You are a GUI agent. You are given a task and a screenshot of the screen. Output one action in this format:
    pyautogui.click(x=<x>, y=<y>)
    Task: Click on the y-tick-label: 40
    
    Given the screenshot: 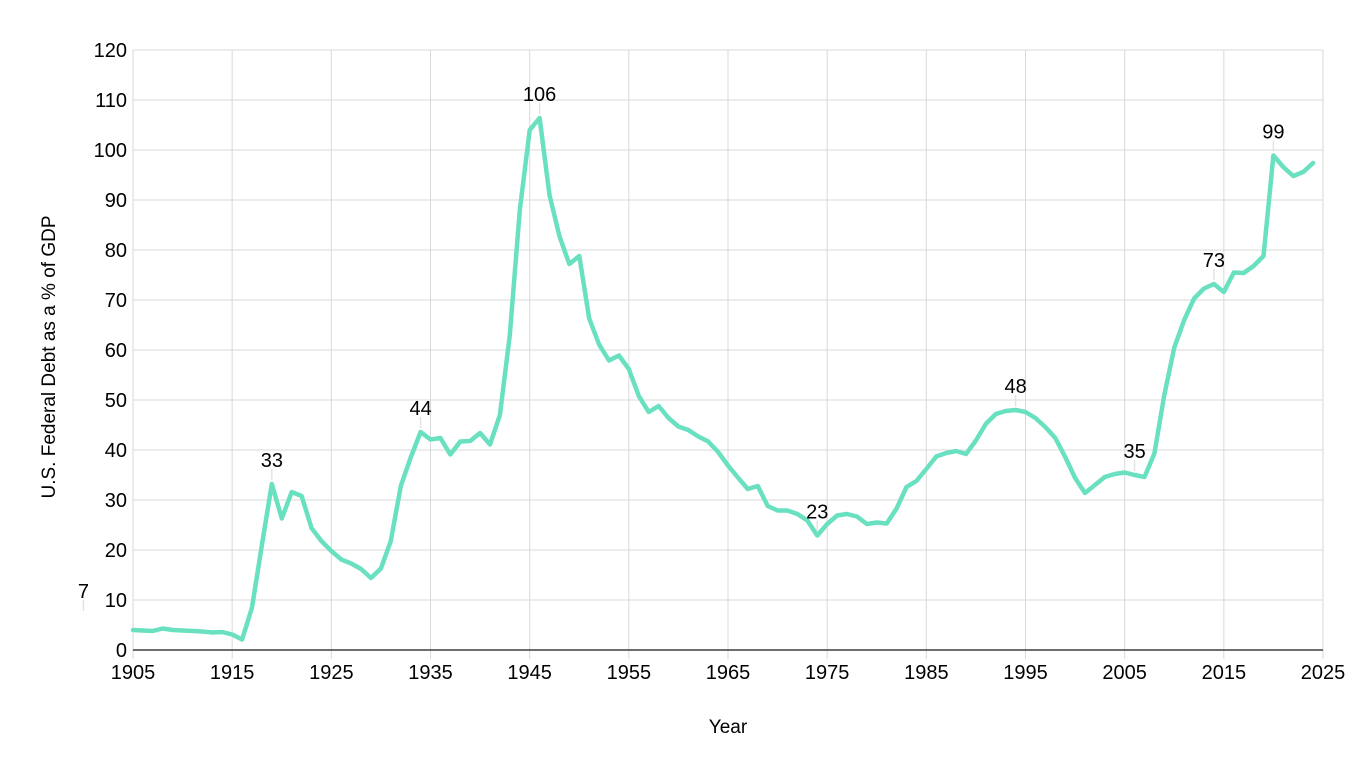 What is the action you would take?
    pyautogui.click(x=116, y=451)
    